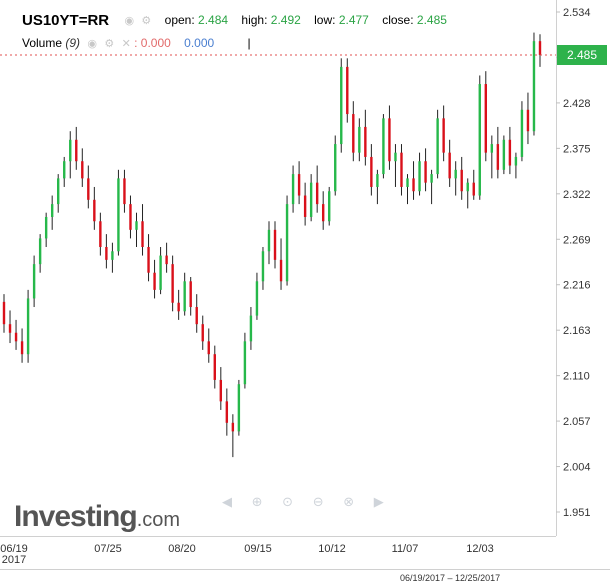  What do you see at coordinates (311, 502) in the screenshot?
I see `chart-nav-controls: ◀ ⊕ ⊙ ⊖ ⊗ ▶` at bounding box center [311, 502].